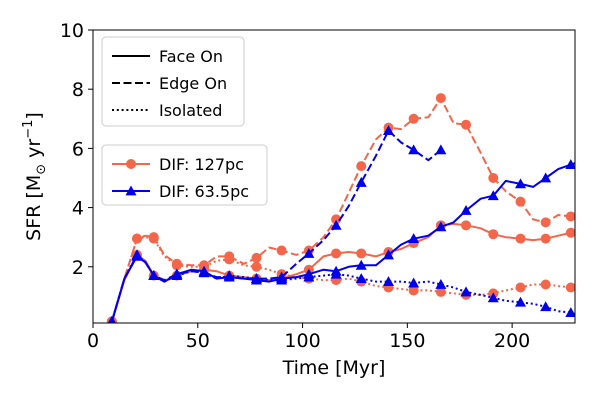  I want to click on y-axis-label: SFR [M⊙ yr−1], so click(35, 176).